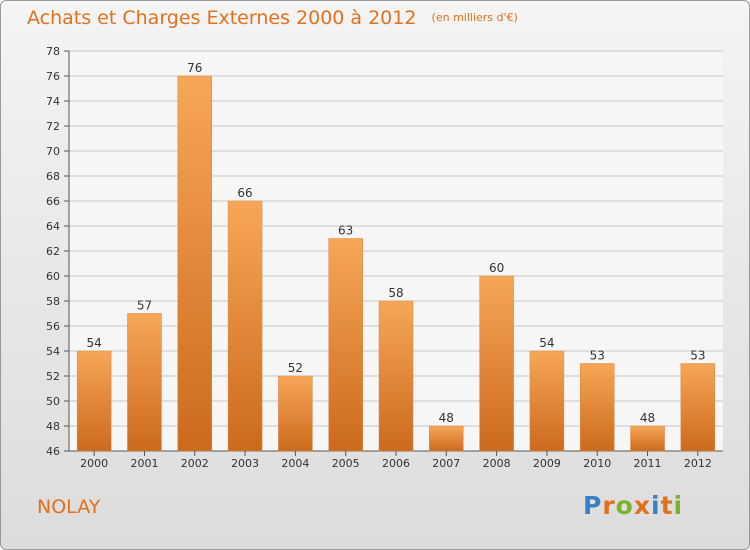  Describe the element at coordinates (597, 463) in the screenshot. I see `x-tick-label: 2010` at that location.